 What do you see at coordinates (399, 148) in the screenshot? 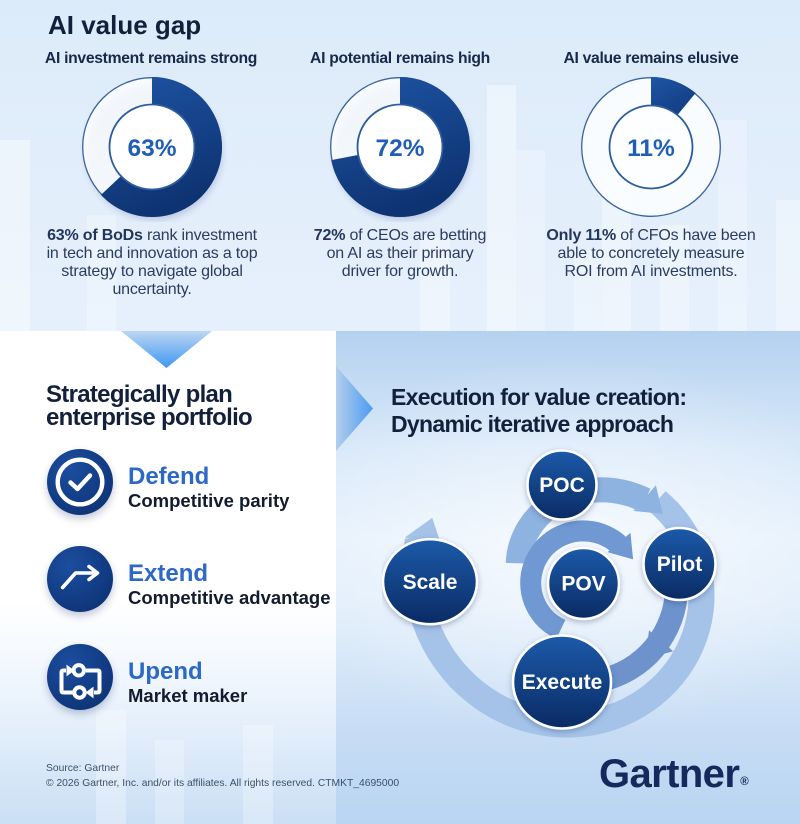
I see `svg-text: 72%` at bounding box center [399, 148].